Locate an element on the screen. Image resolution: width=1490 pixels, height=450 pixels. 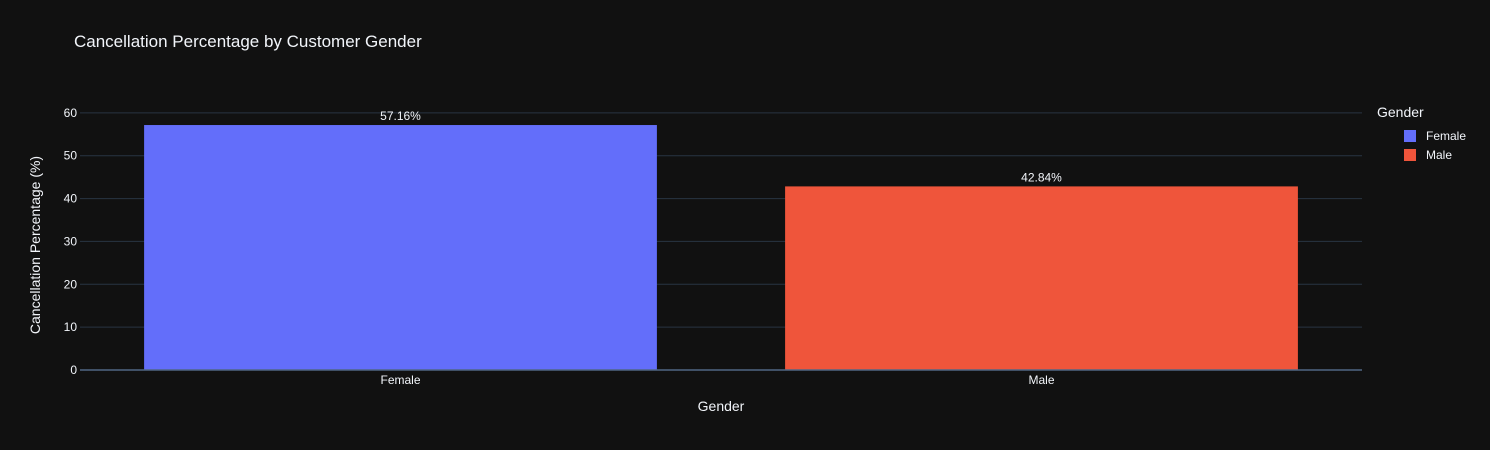
y-tick-label-20: 20 is located at coordinates (71, 284).